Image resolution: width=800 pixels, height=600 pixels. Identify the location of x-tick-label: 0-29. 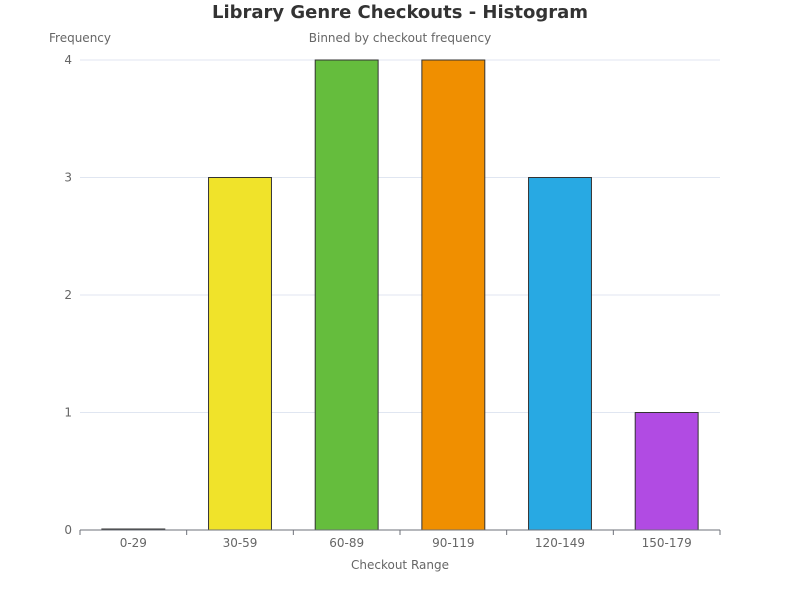
(133, 543).